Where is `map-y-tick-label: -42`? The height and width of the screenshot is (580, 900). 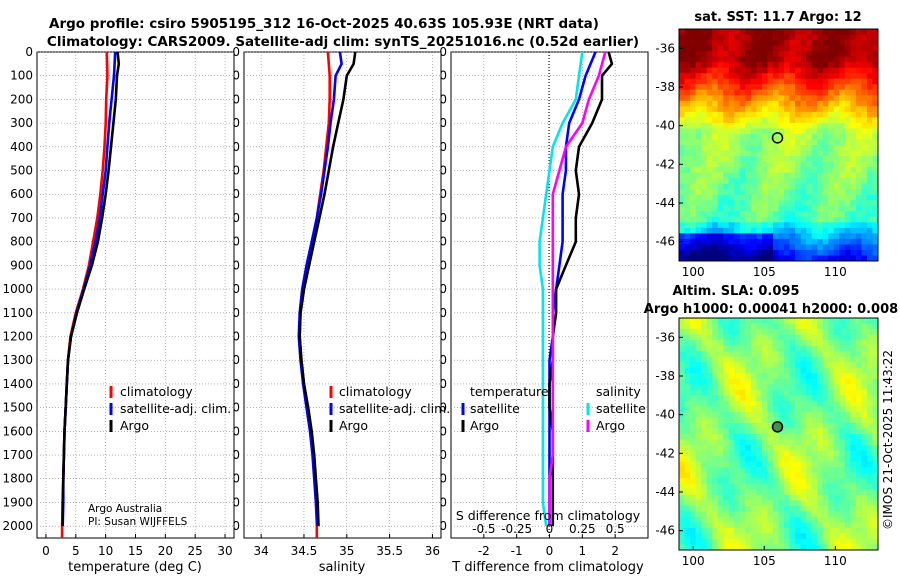 map-y-tick-label: -42 is located at coordinates (665, 453).